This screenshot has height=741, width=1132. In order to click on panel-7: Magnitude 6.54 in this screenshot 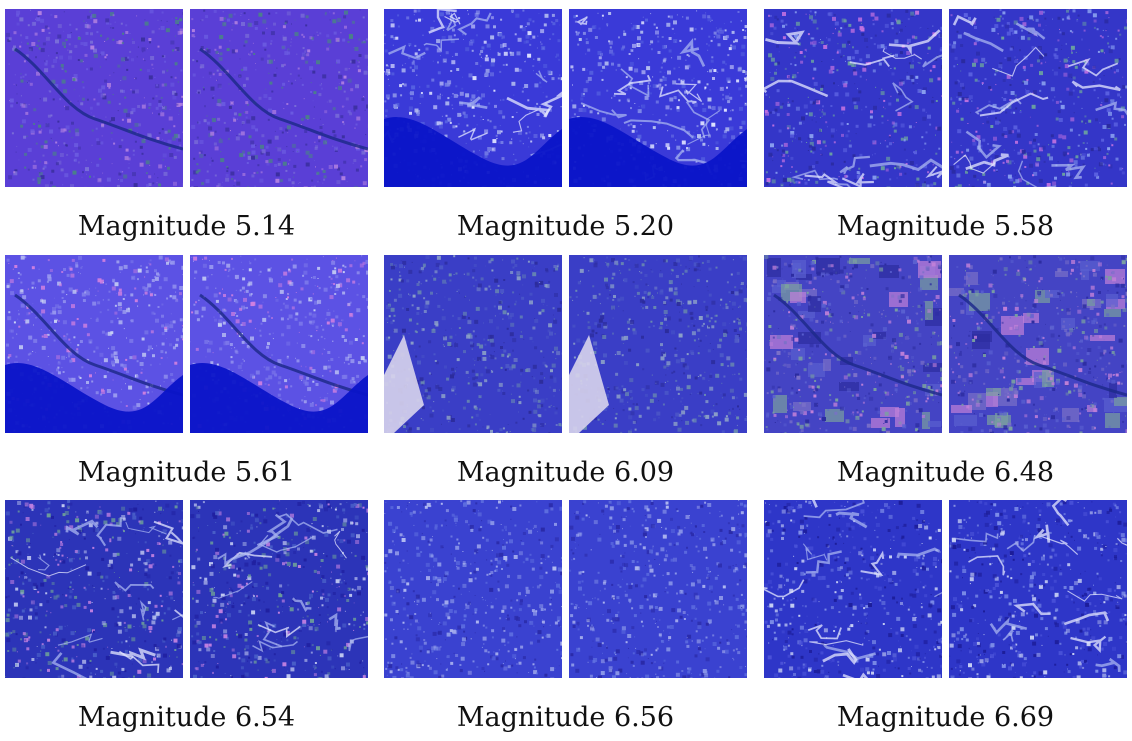, I will do `click(186, 616)`.